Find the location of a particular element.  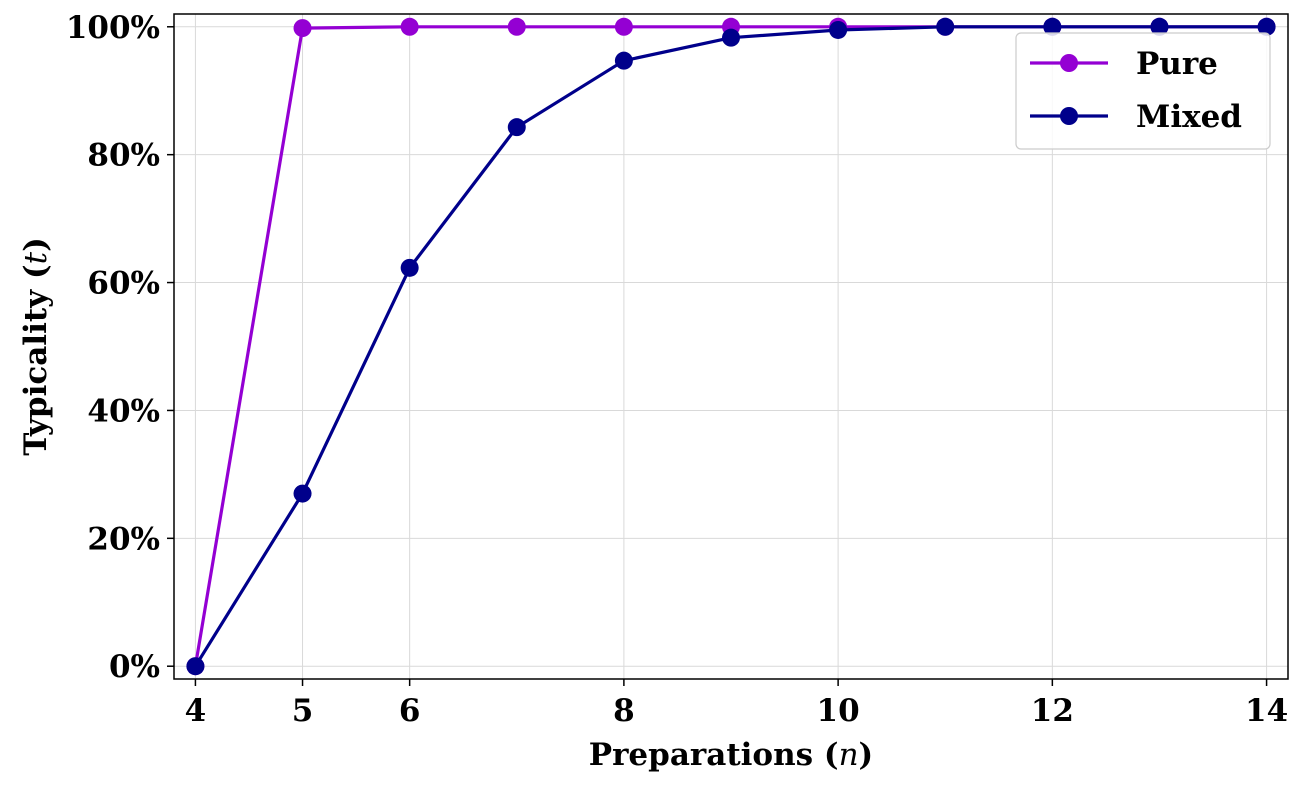

legend-label-pure: Pure is located at coordinates (1177, 64).